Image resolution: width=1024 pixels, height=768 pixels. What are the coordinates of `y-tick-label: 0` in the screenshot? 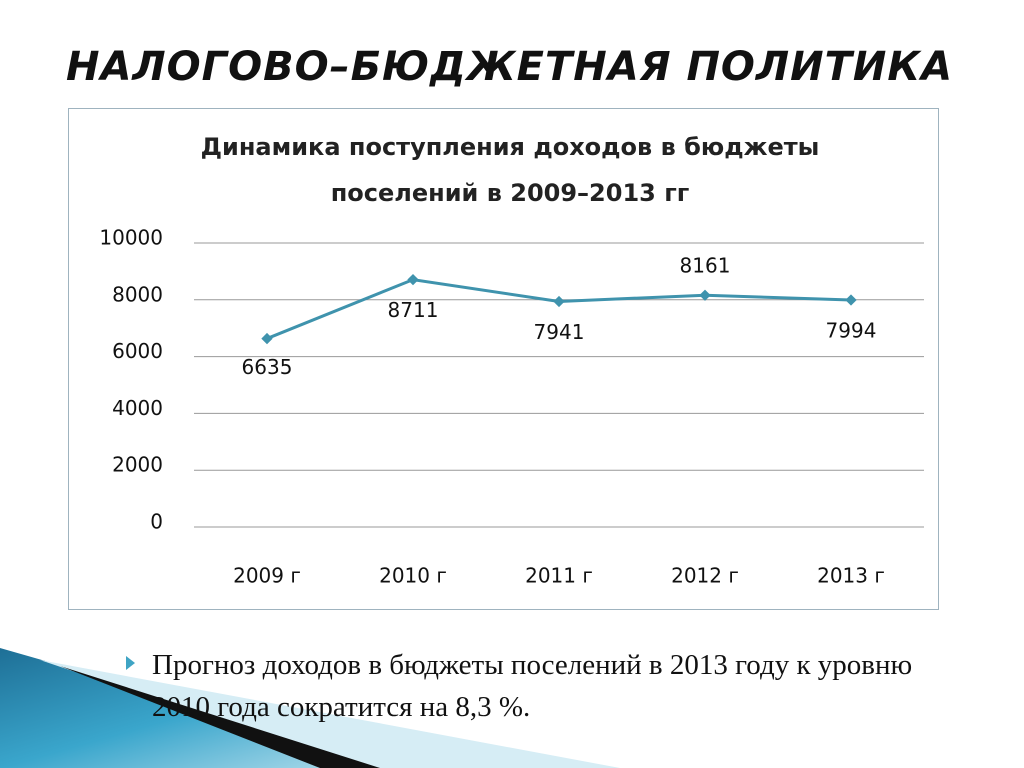 It's located at (156, 522).